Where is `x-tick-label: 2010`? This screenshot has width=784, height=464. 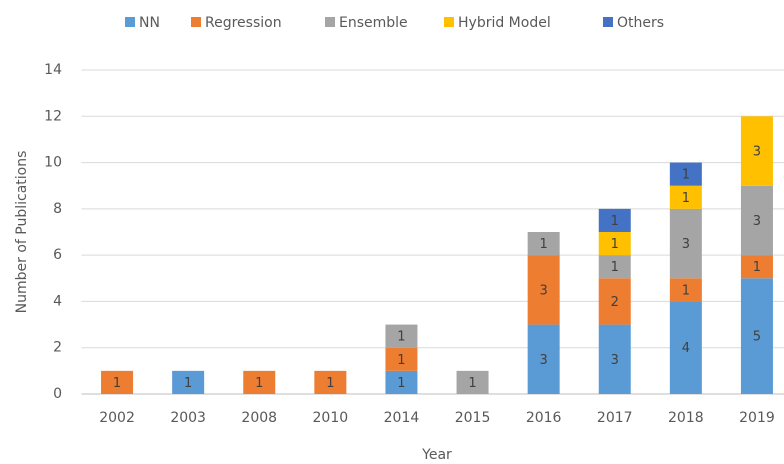
x-tick-label: 2010 is located at coordinates (331, 418).